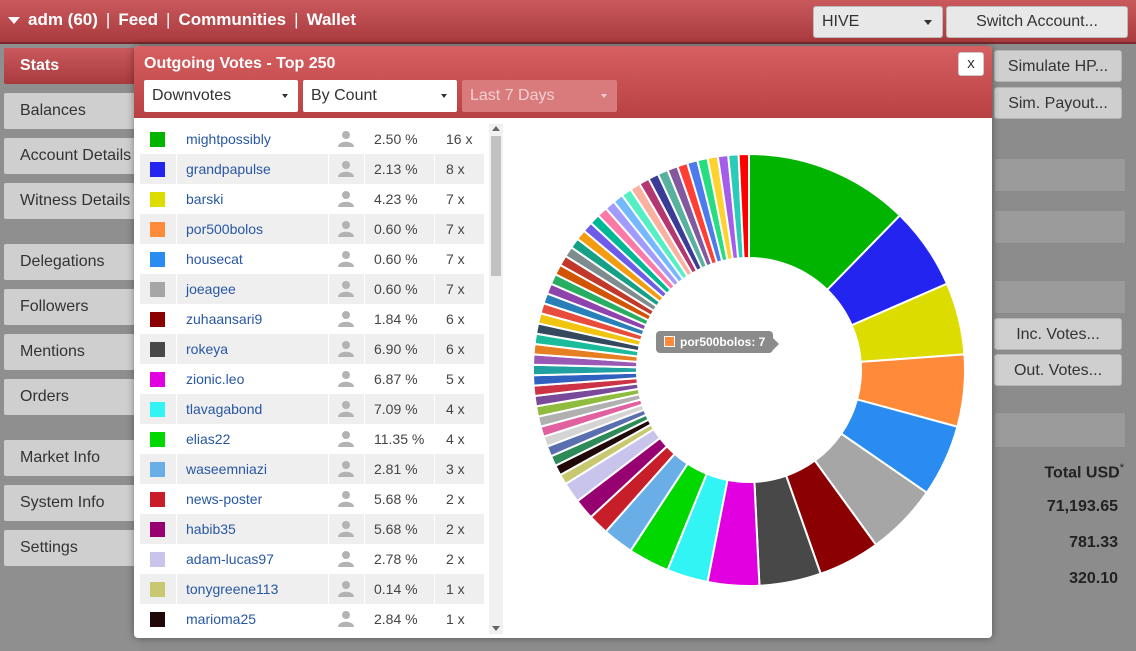 This screenshot has height=651, width=1136. I want to click on nav-feed: Feed, so click(138, 19).